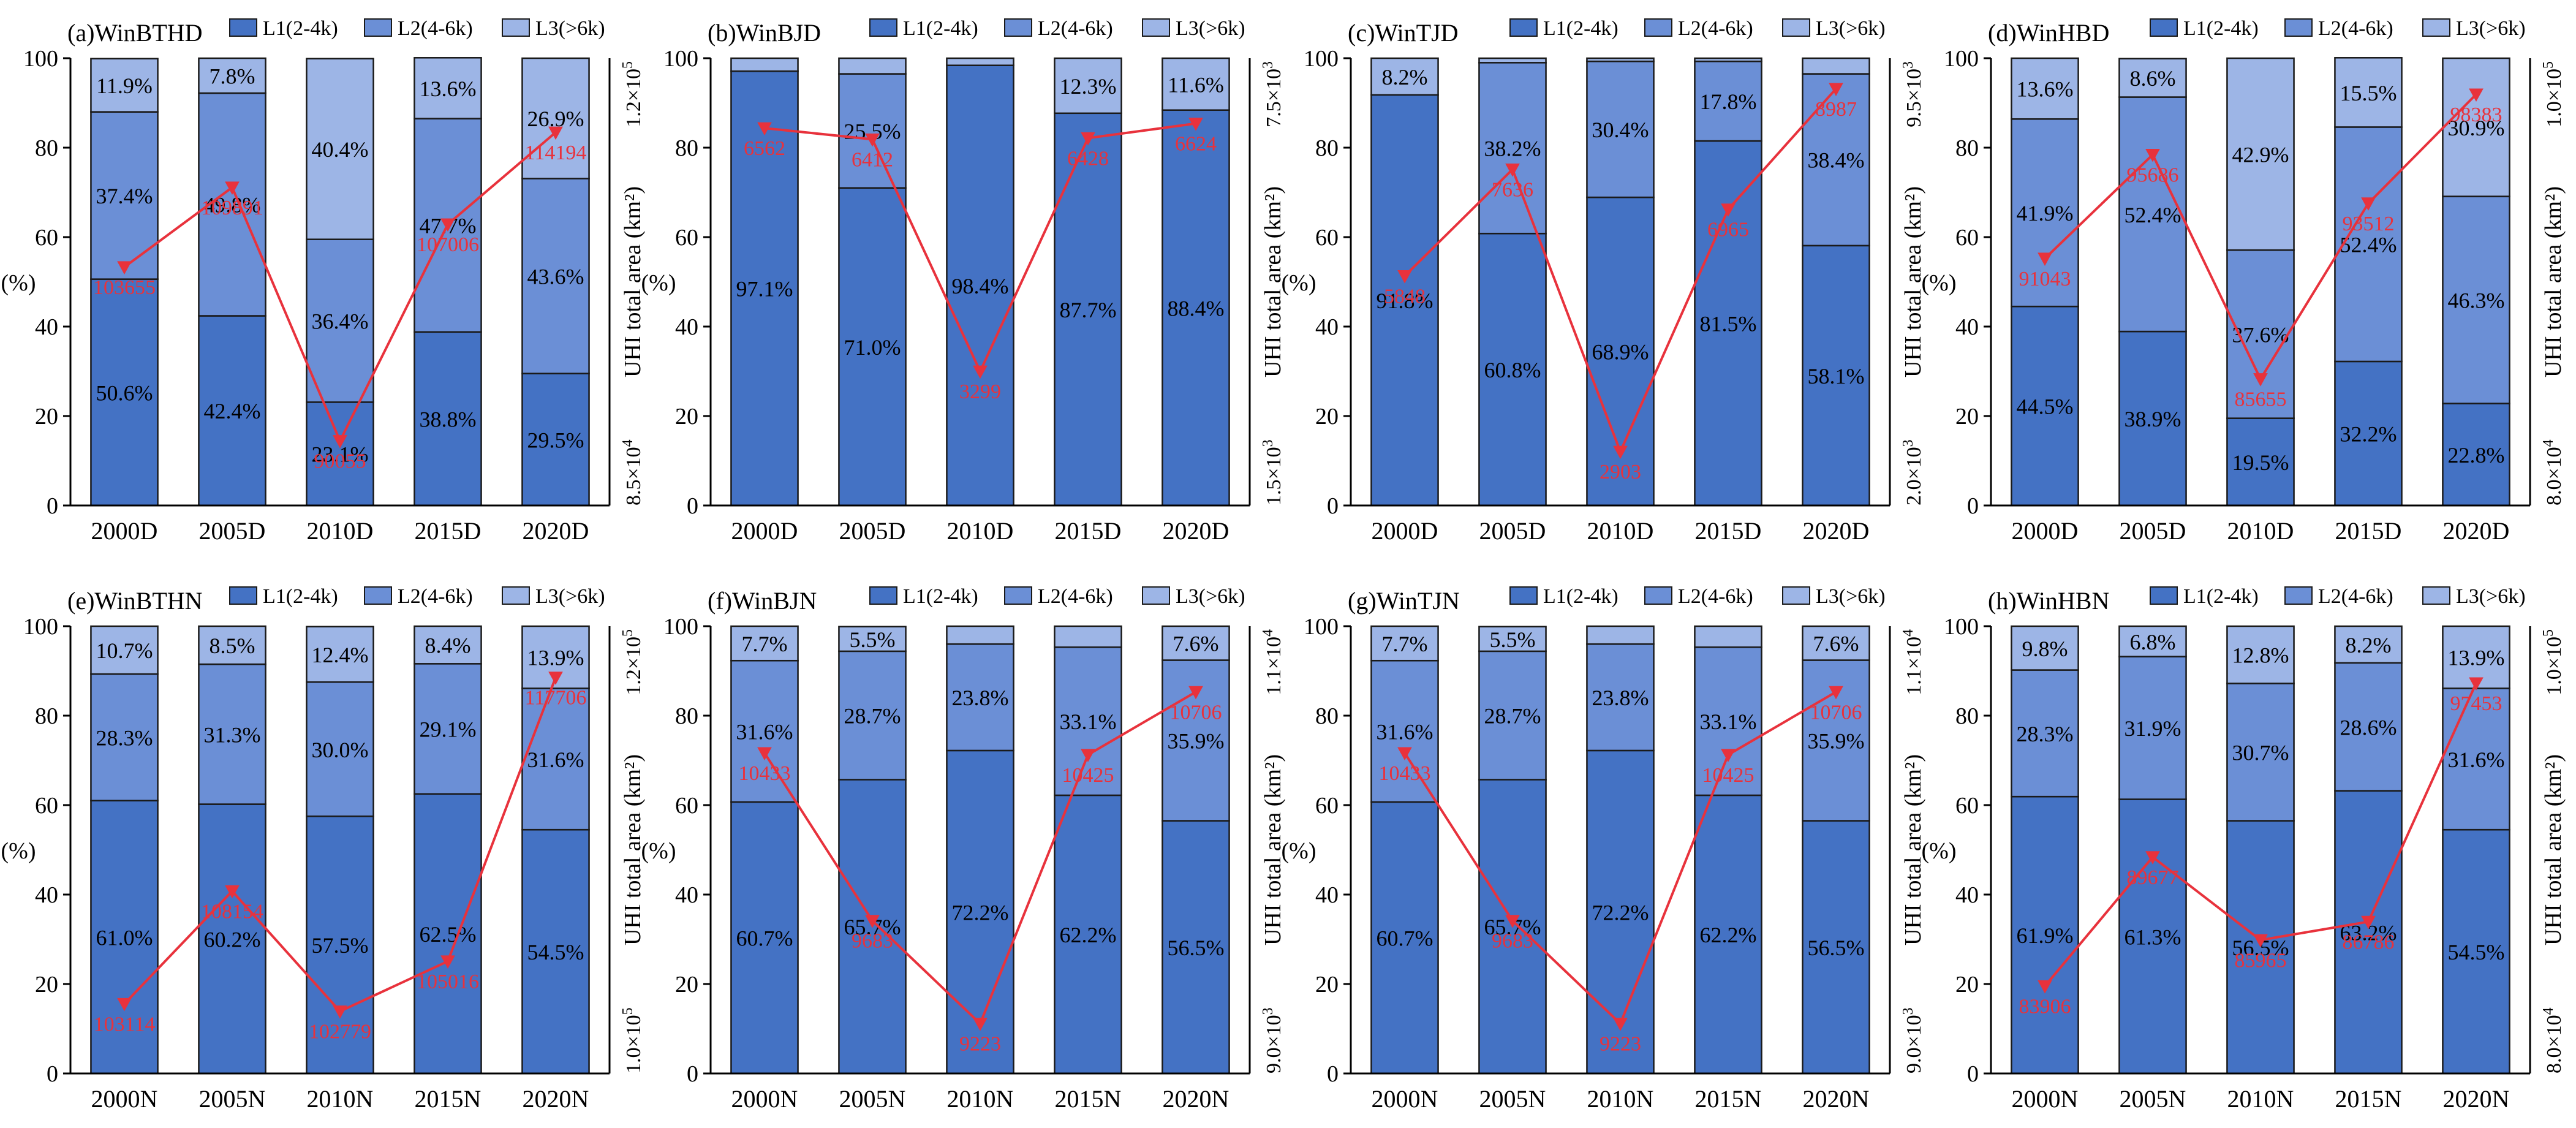 Image resolution: width=2576 pixels, height=1128 pixels. What do you see at coordinates (764, 148) in the screenshot?
I see `uhi-label: 6562` at bounding box center [764, 148].